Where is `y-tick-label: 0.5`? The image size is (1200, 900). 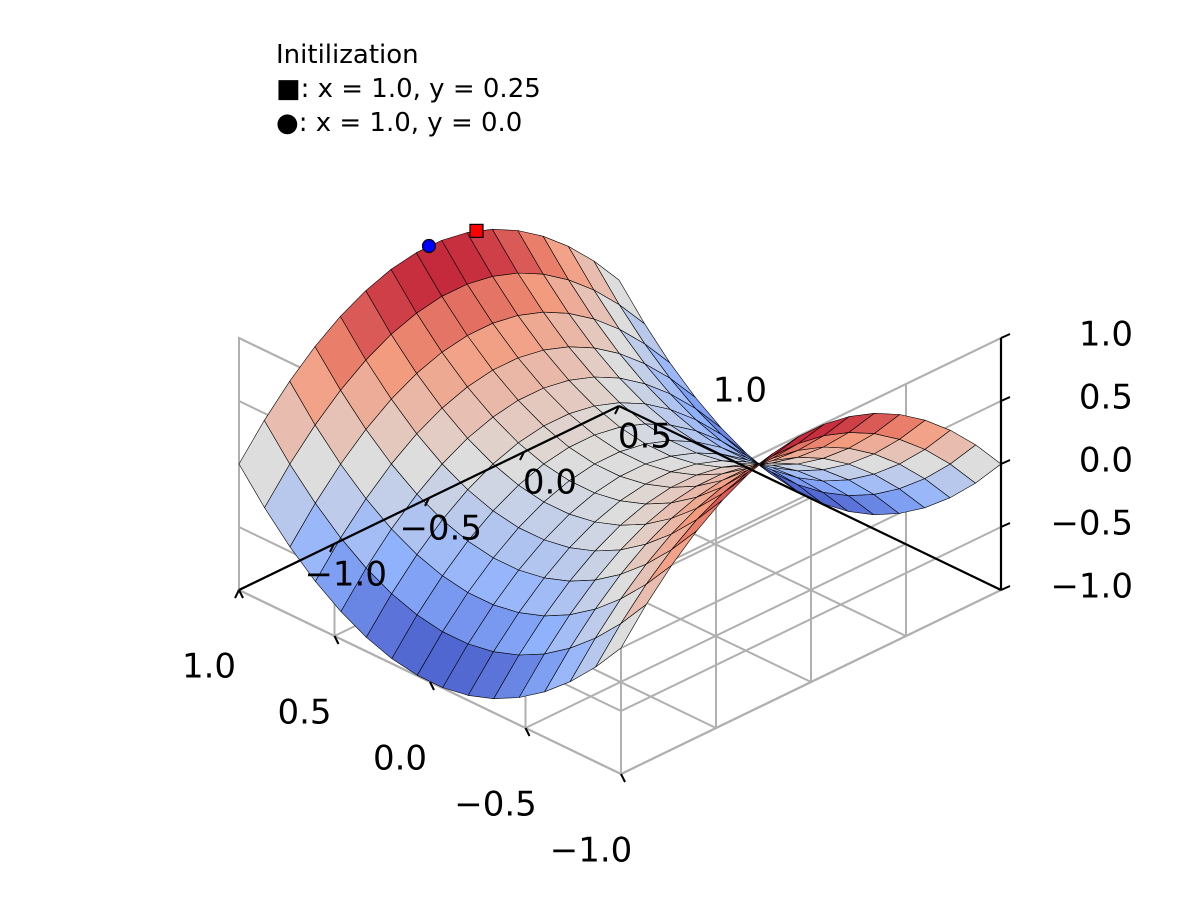
y-tick-label: 0.5 is located at coordinates (645, 437).